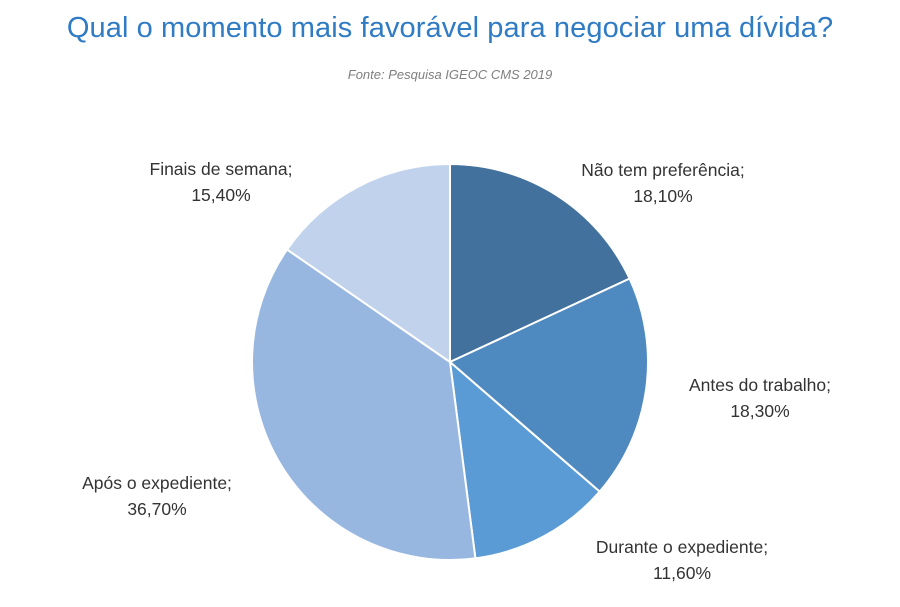 The height and width of the screenshot is (607, 900). Describe the element at coordinates (760, 385) in the screenshot. I see `slice-label: Antes do trabalho;` at that location.